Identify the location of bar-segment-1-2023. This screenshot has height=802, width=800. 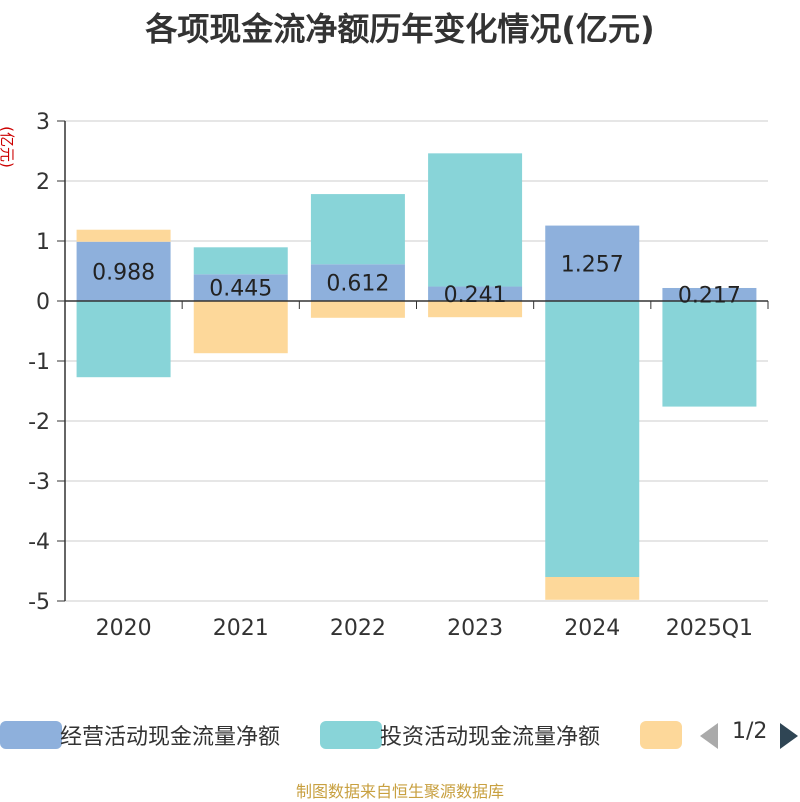
(475, 293).